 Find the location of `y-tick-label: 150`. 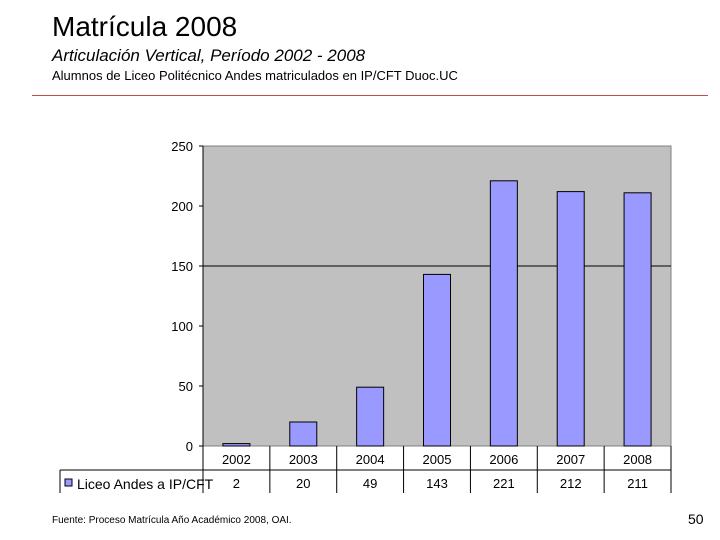

y-tick-label: 150 is located at coordinates (182, 266).